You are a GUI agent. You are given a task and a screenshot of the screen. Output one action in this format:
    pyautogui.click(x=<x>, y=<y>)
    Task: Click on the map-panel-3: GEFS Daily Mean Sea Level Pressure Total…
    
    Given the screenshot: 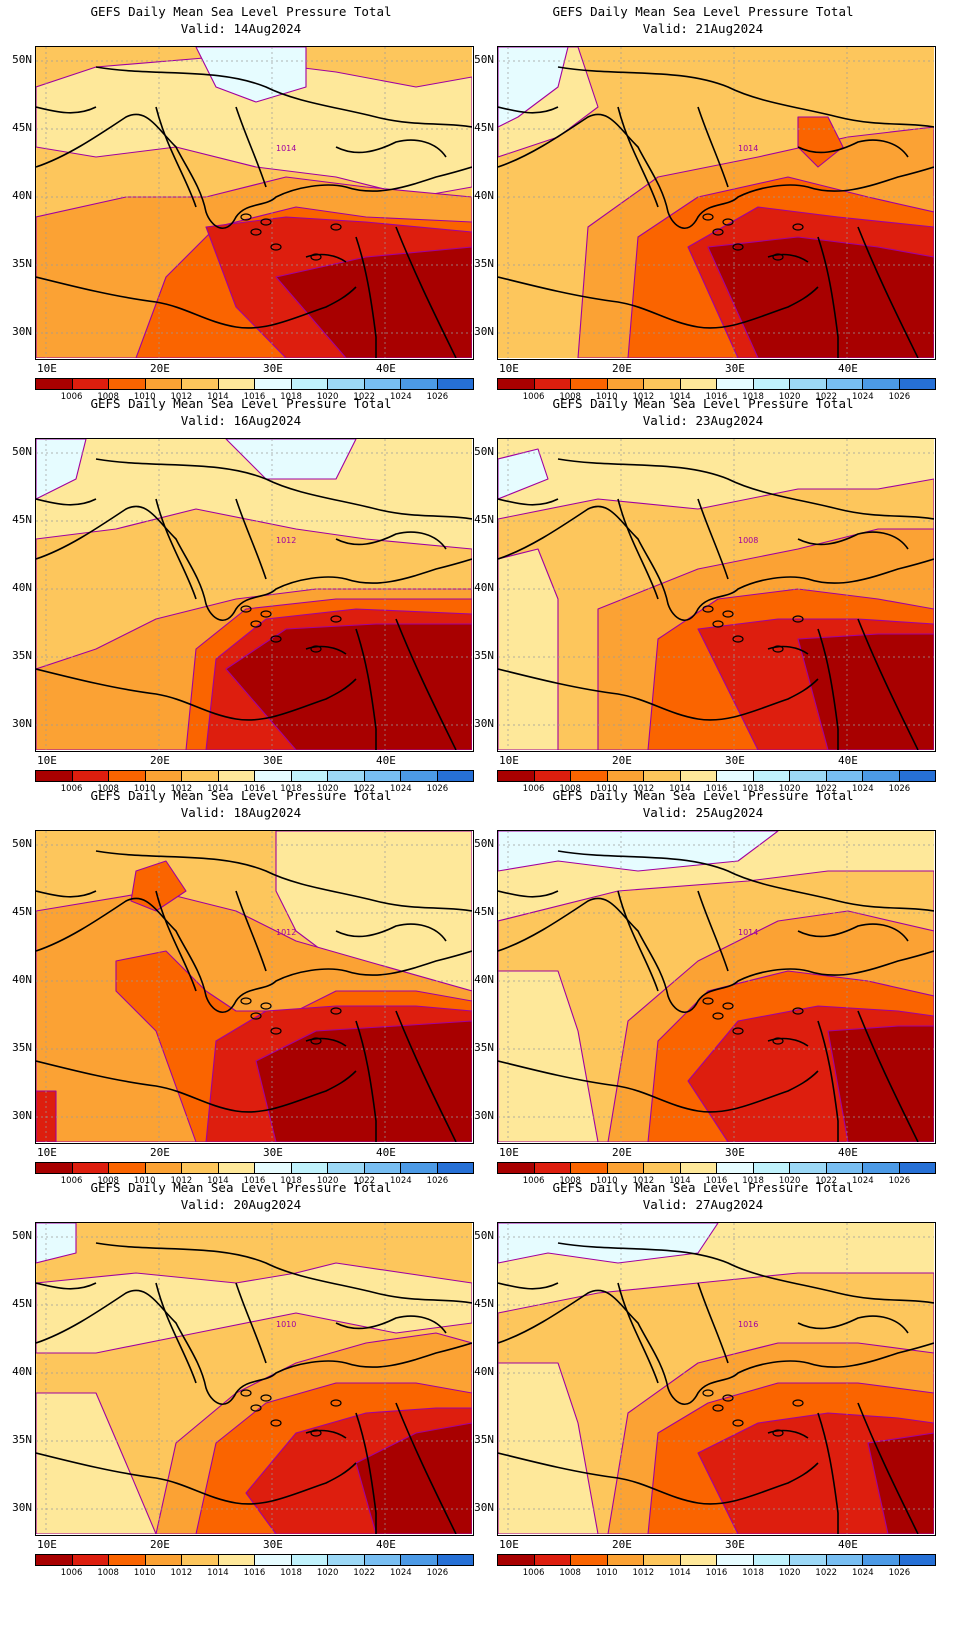 What is the action you would take?
    pyautogui.click(x=241, y=597)
    